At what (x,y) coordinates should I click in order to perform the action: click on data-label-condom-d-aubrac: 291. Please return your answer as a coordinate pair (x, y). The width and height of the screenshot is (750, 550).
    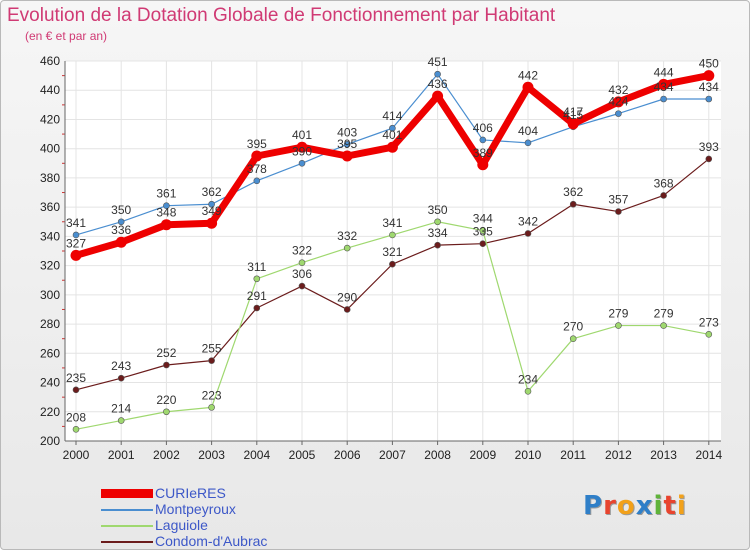
    Looking at the image, I should click on (257, 296).